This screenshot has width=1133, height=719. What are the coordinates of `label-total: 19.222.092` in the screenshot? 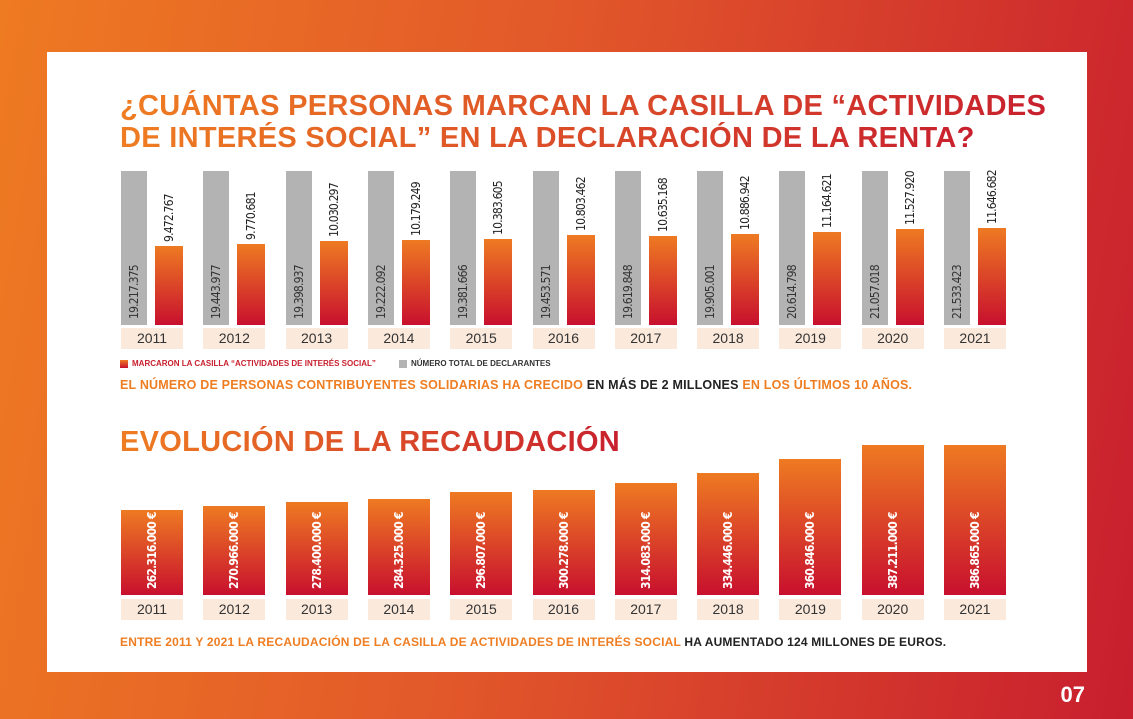 It's located at (380, 292).